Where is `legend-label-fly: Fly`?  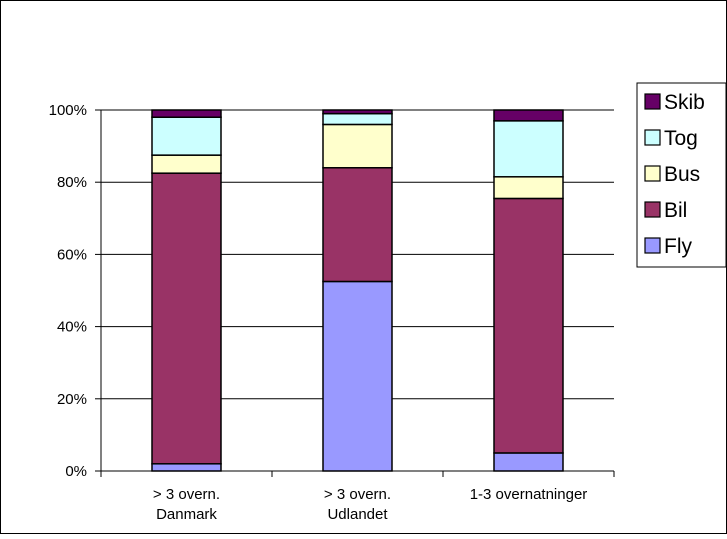 legend-label-fly: Fly is located at coordinates (678, 246).